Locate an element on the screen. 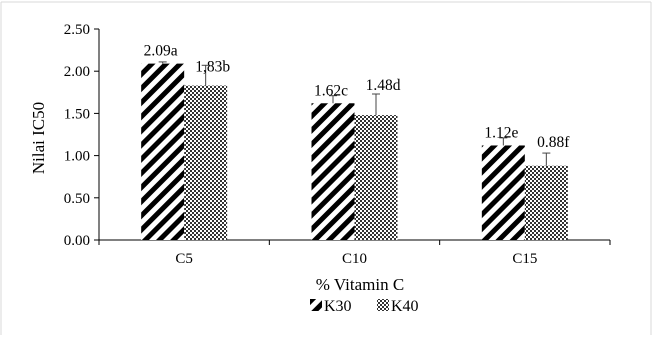 This screenshot has width=652, height=342. legend-swatch-k30 is located at coordinates (316, 305).